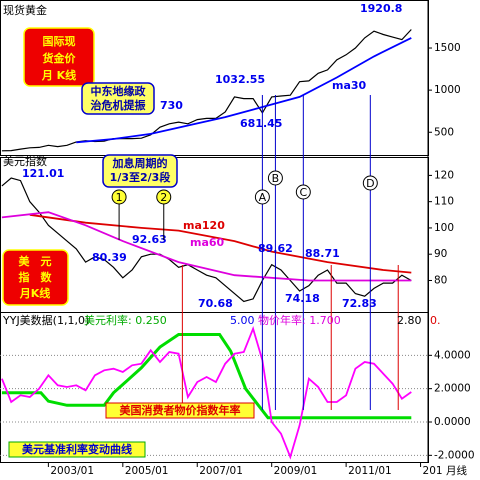 The width and height of the screenshot is (480, 480). What do you see at coordinates (435, 320) in the screenshot?
I see `header-text: 0.` at bounding box center [435, 320].